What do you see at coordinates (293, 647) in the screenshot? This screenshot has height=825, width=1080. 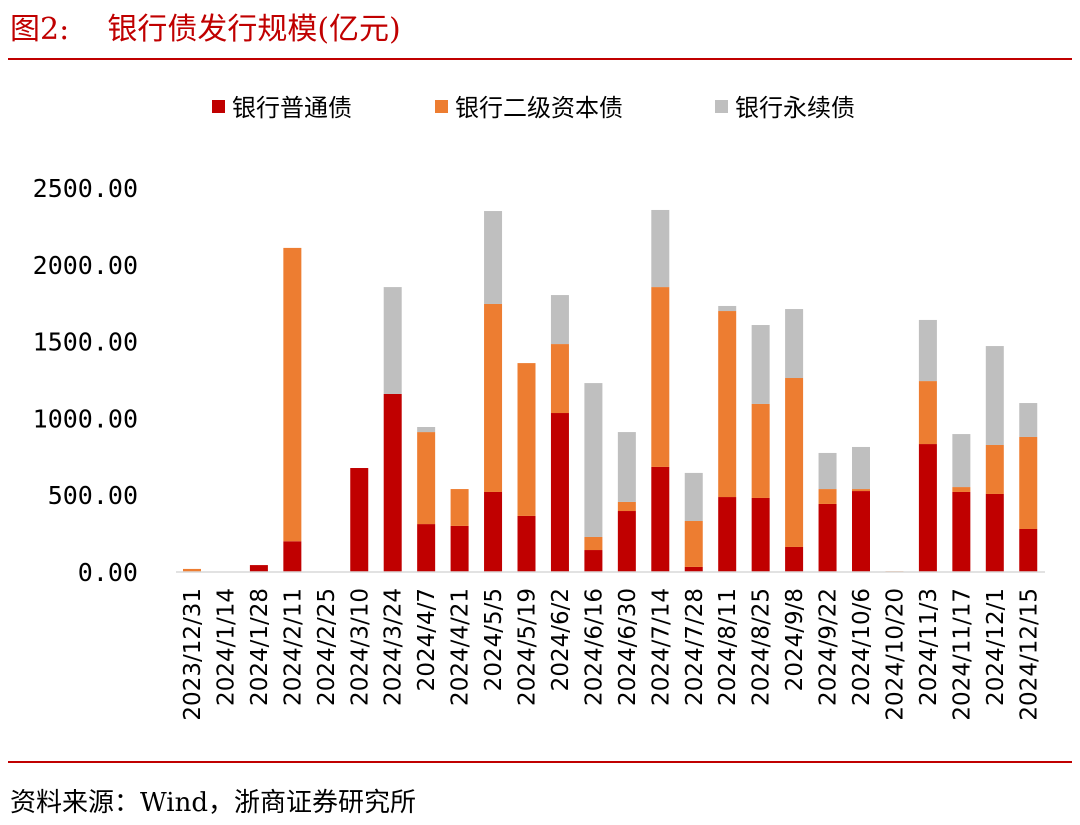 I see `x-tick-label: 2024/2/11` at bounding box center [293, 647].